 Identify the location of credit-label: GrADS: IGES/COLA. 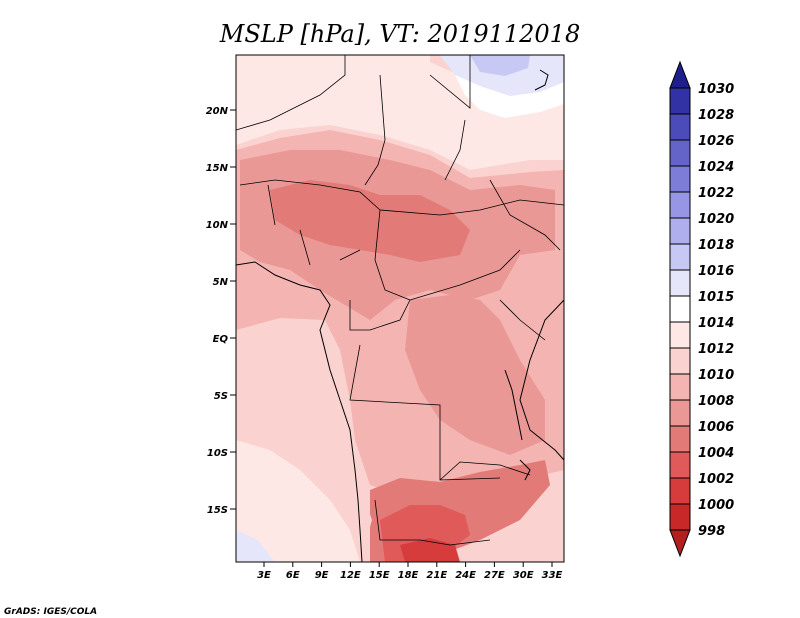
(50, 612).